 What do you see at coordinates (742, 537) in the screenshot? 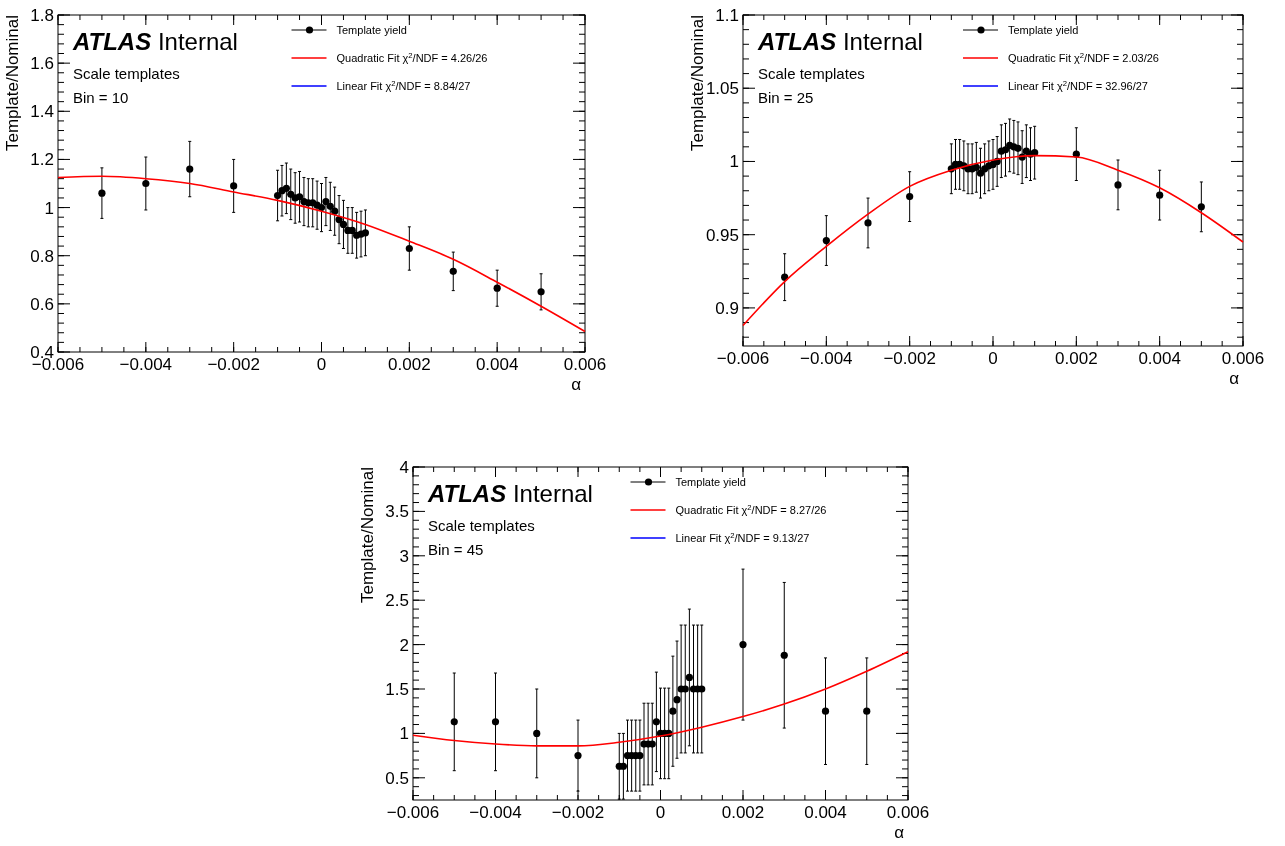
I see `legend-label: Linear Fit χ$^{2}$/NDF = 9.13/27` at bounding box center [742, 537].